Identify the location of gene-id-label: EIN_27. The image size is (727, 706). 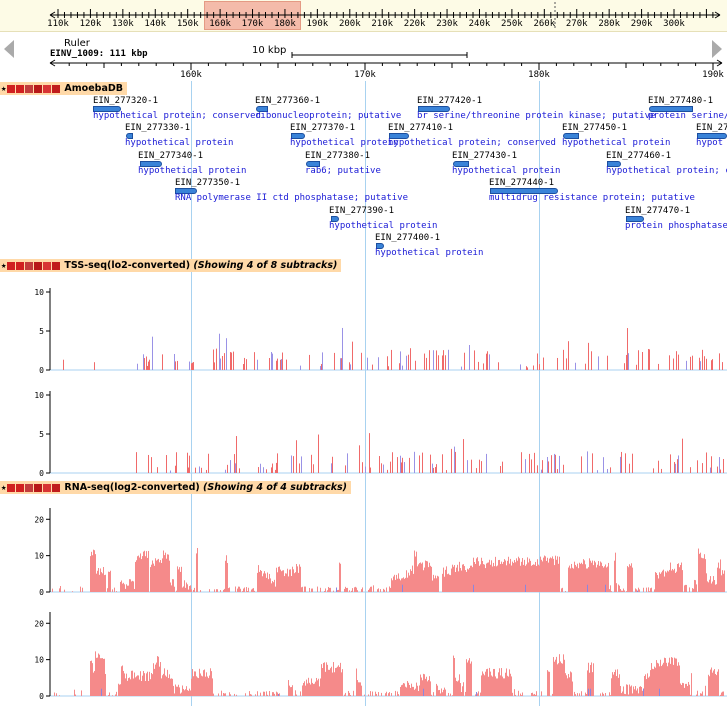
(711, 128).